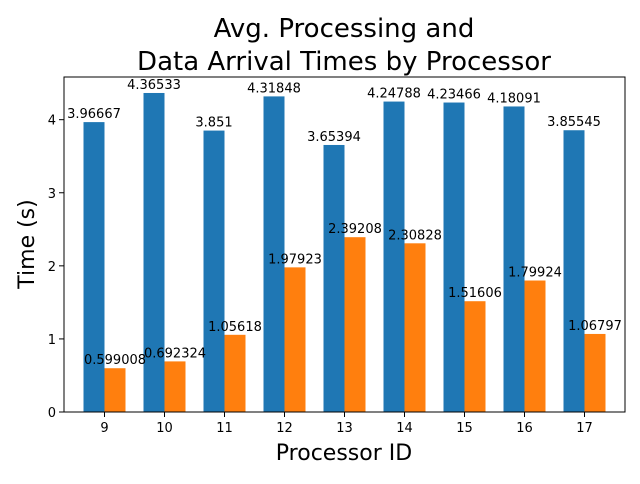 The image size is (640, 484). Describe the element at coordinates (475, 293) in the screenshot. I see `data-label-series-2-cat-15: 1.51606` at that location.